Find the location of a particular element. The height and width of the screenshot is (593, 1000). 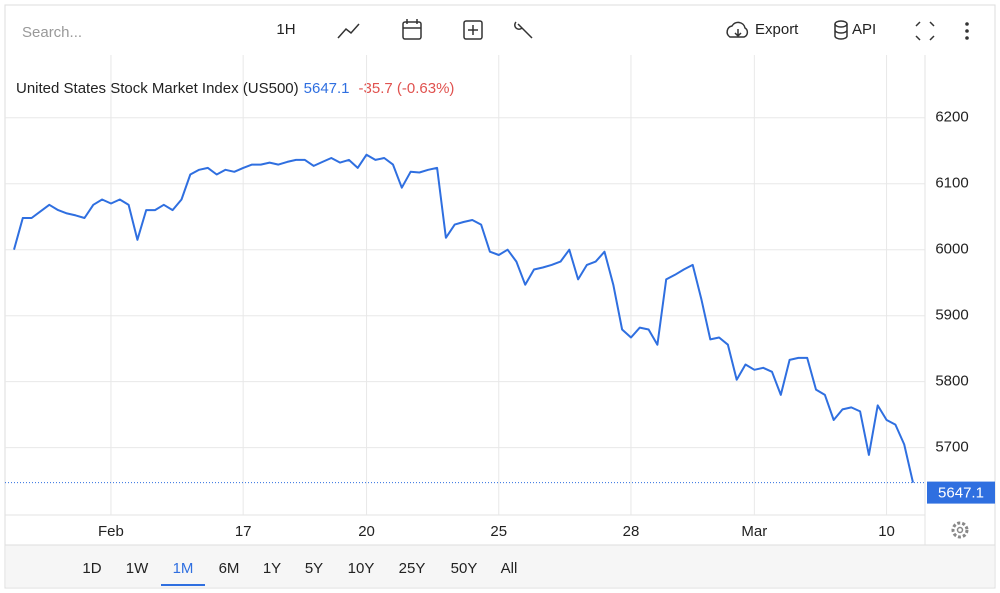

range-bar is located at coordinates (500, 566).